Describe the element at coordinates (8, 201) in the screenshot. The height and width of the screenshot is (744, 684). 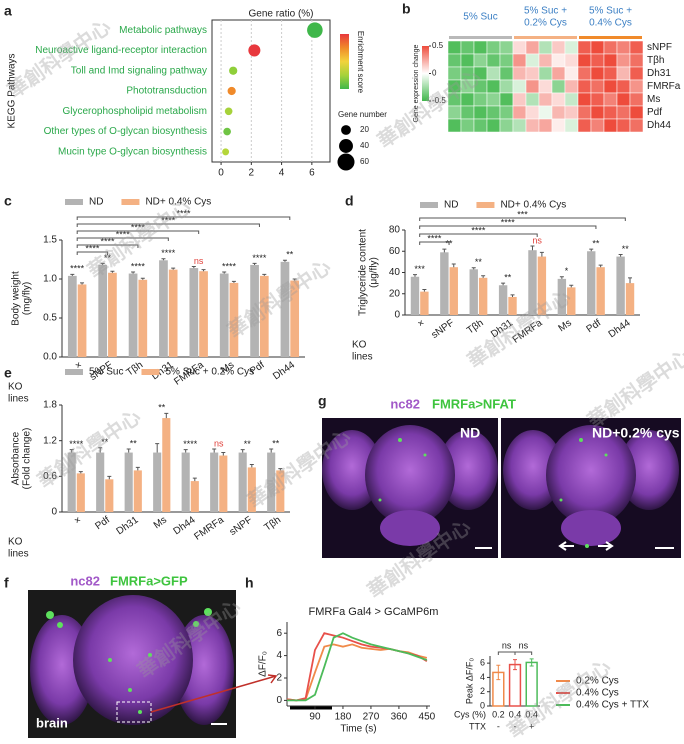
I see `panel-label: c` at that location.